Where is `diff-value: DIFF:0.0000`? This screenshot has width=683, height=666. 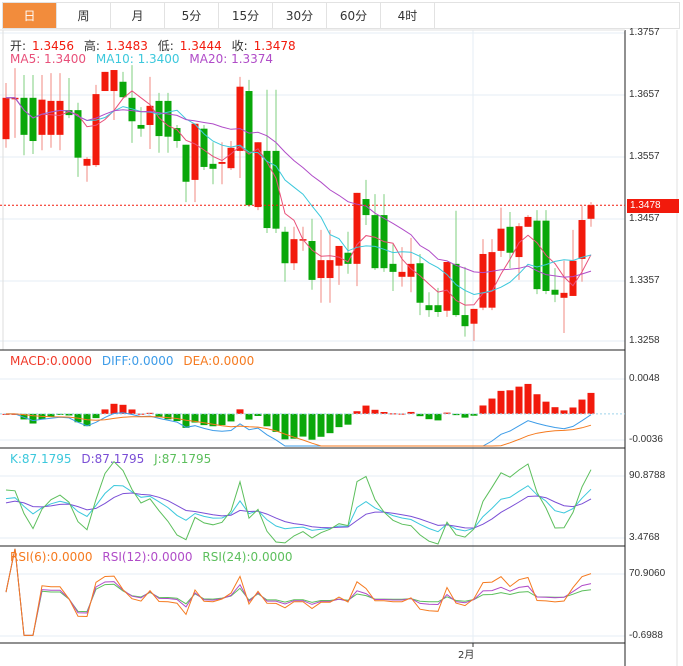 diff-value: DIFF:0.0000 is located at coordinates (137, 361).